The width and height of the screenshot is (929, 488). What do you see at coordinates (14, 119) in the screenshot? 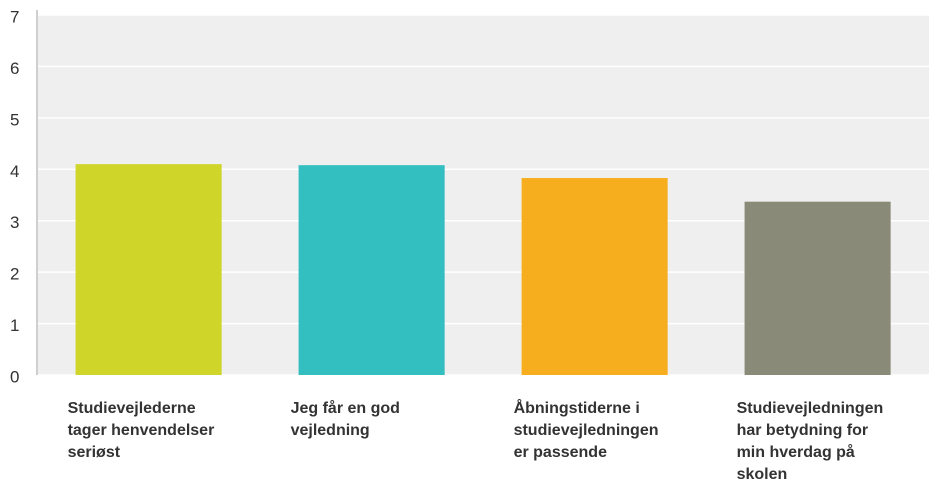
I see `y-tick-label: 5` at bounding box center [14, 119].